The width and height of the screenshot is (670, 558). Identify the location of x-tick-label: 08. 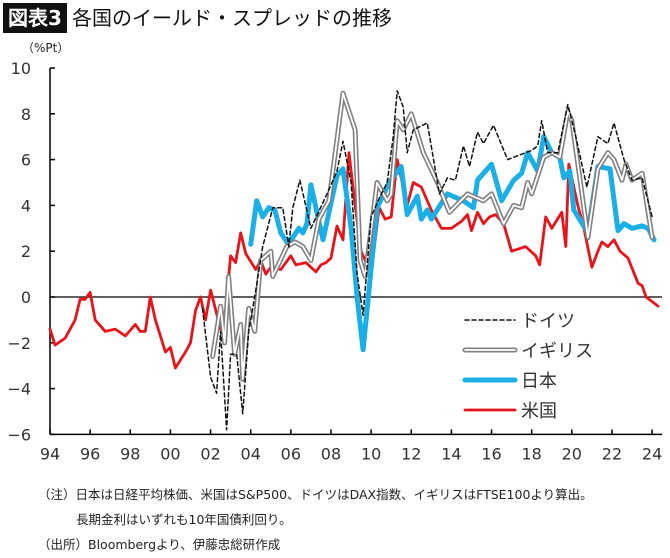
(331, 453).